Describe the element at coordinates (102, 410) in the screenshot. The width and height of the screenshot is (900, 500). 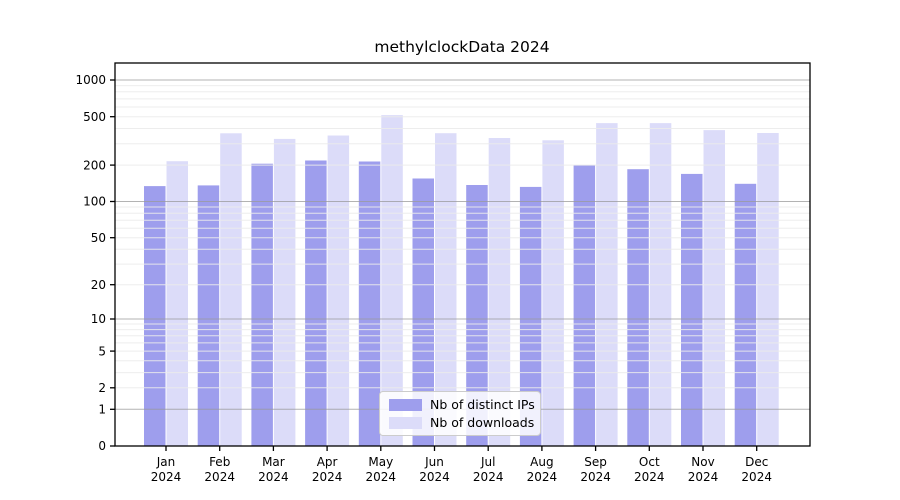
I see `y-tick-label: 1` at that location.